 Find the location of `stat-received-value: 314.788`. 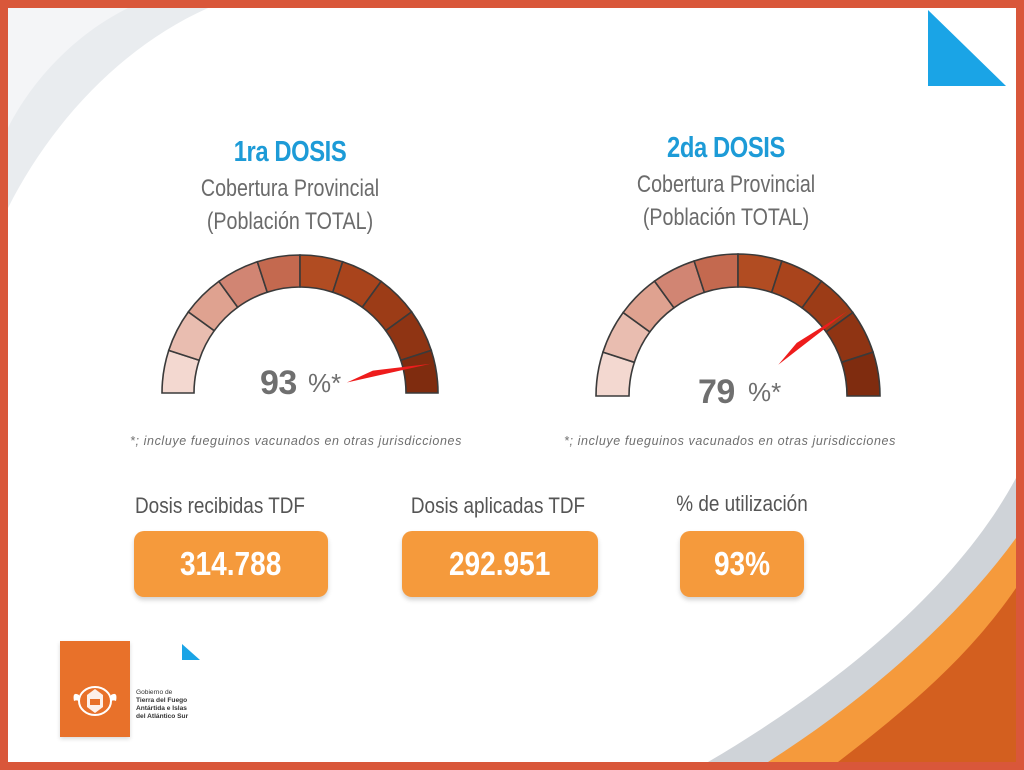

stat-received-value: 314.788 is located at coordinates (231, 563).